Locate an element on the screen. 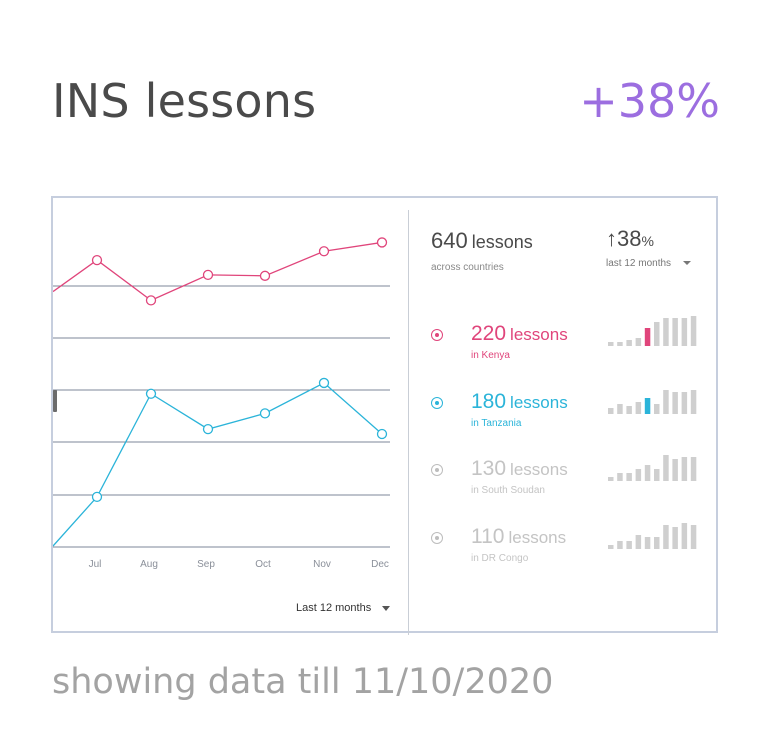 The height and width of the screenshot is (754, 778). footer-note: showing data till 11/10/2020 is located at coordinates (303, 682).